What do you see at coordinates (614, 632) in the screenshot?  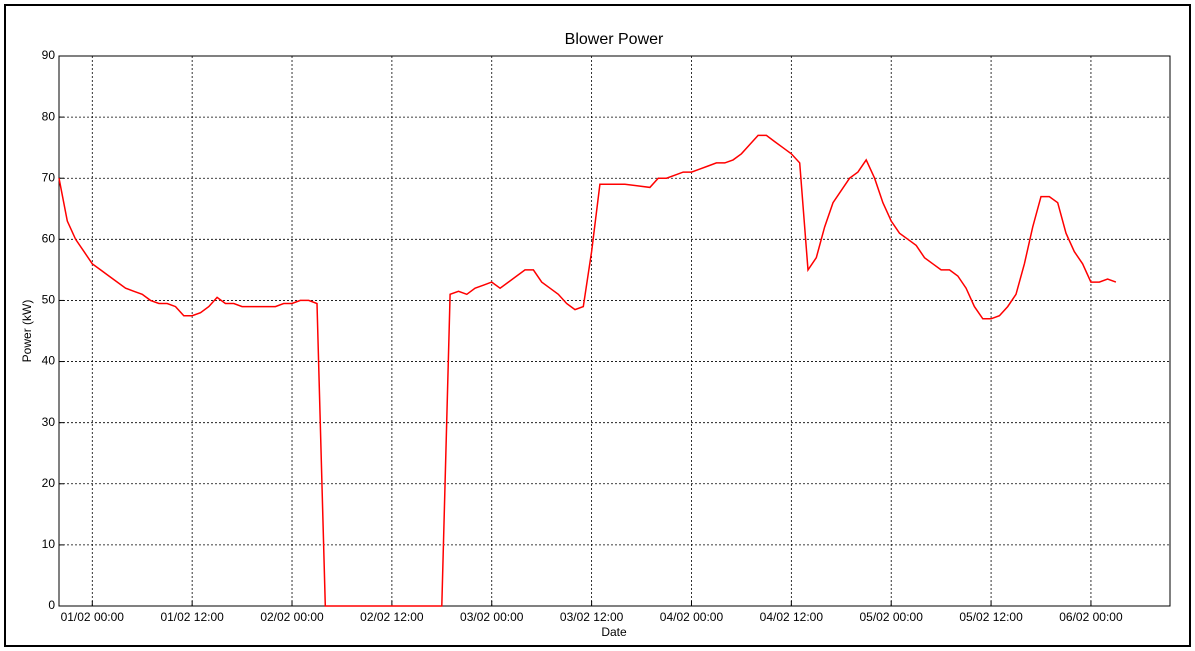 I see `x-axis-label: Date` at bounding box center [614, 632].